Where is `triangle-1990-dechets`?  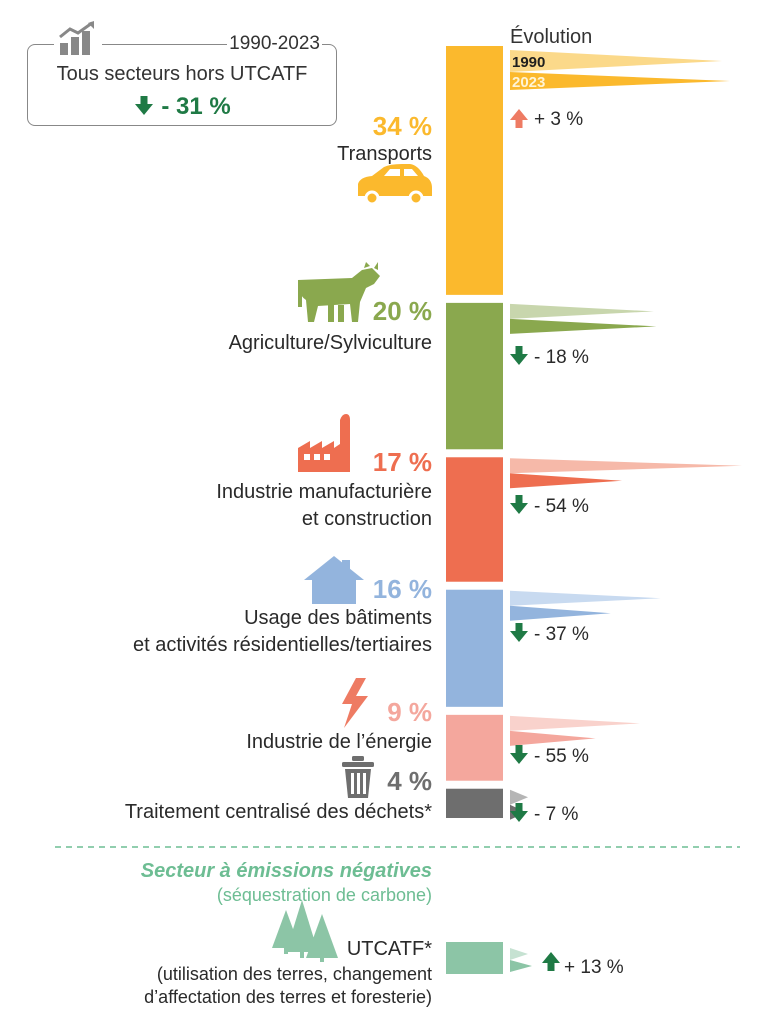
triangle-1990-dechets is located at coordinates (519, 797).